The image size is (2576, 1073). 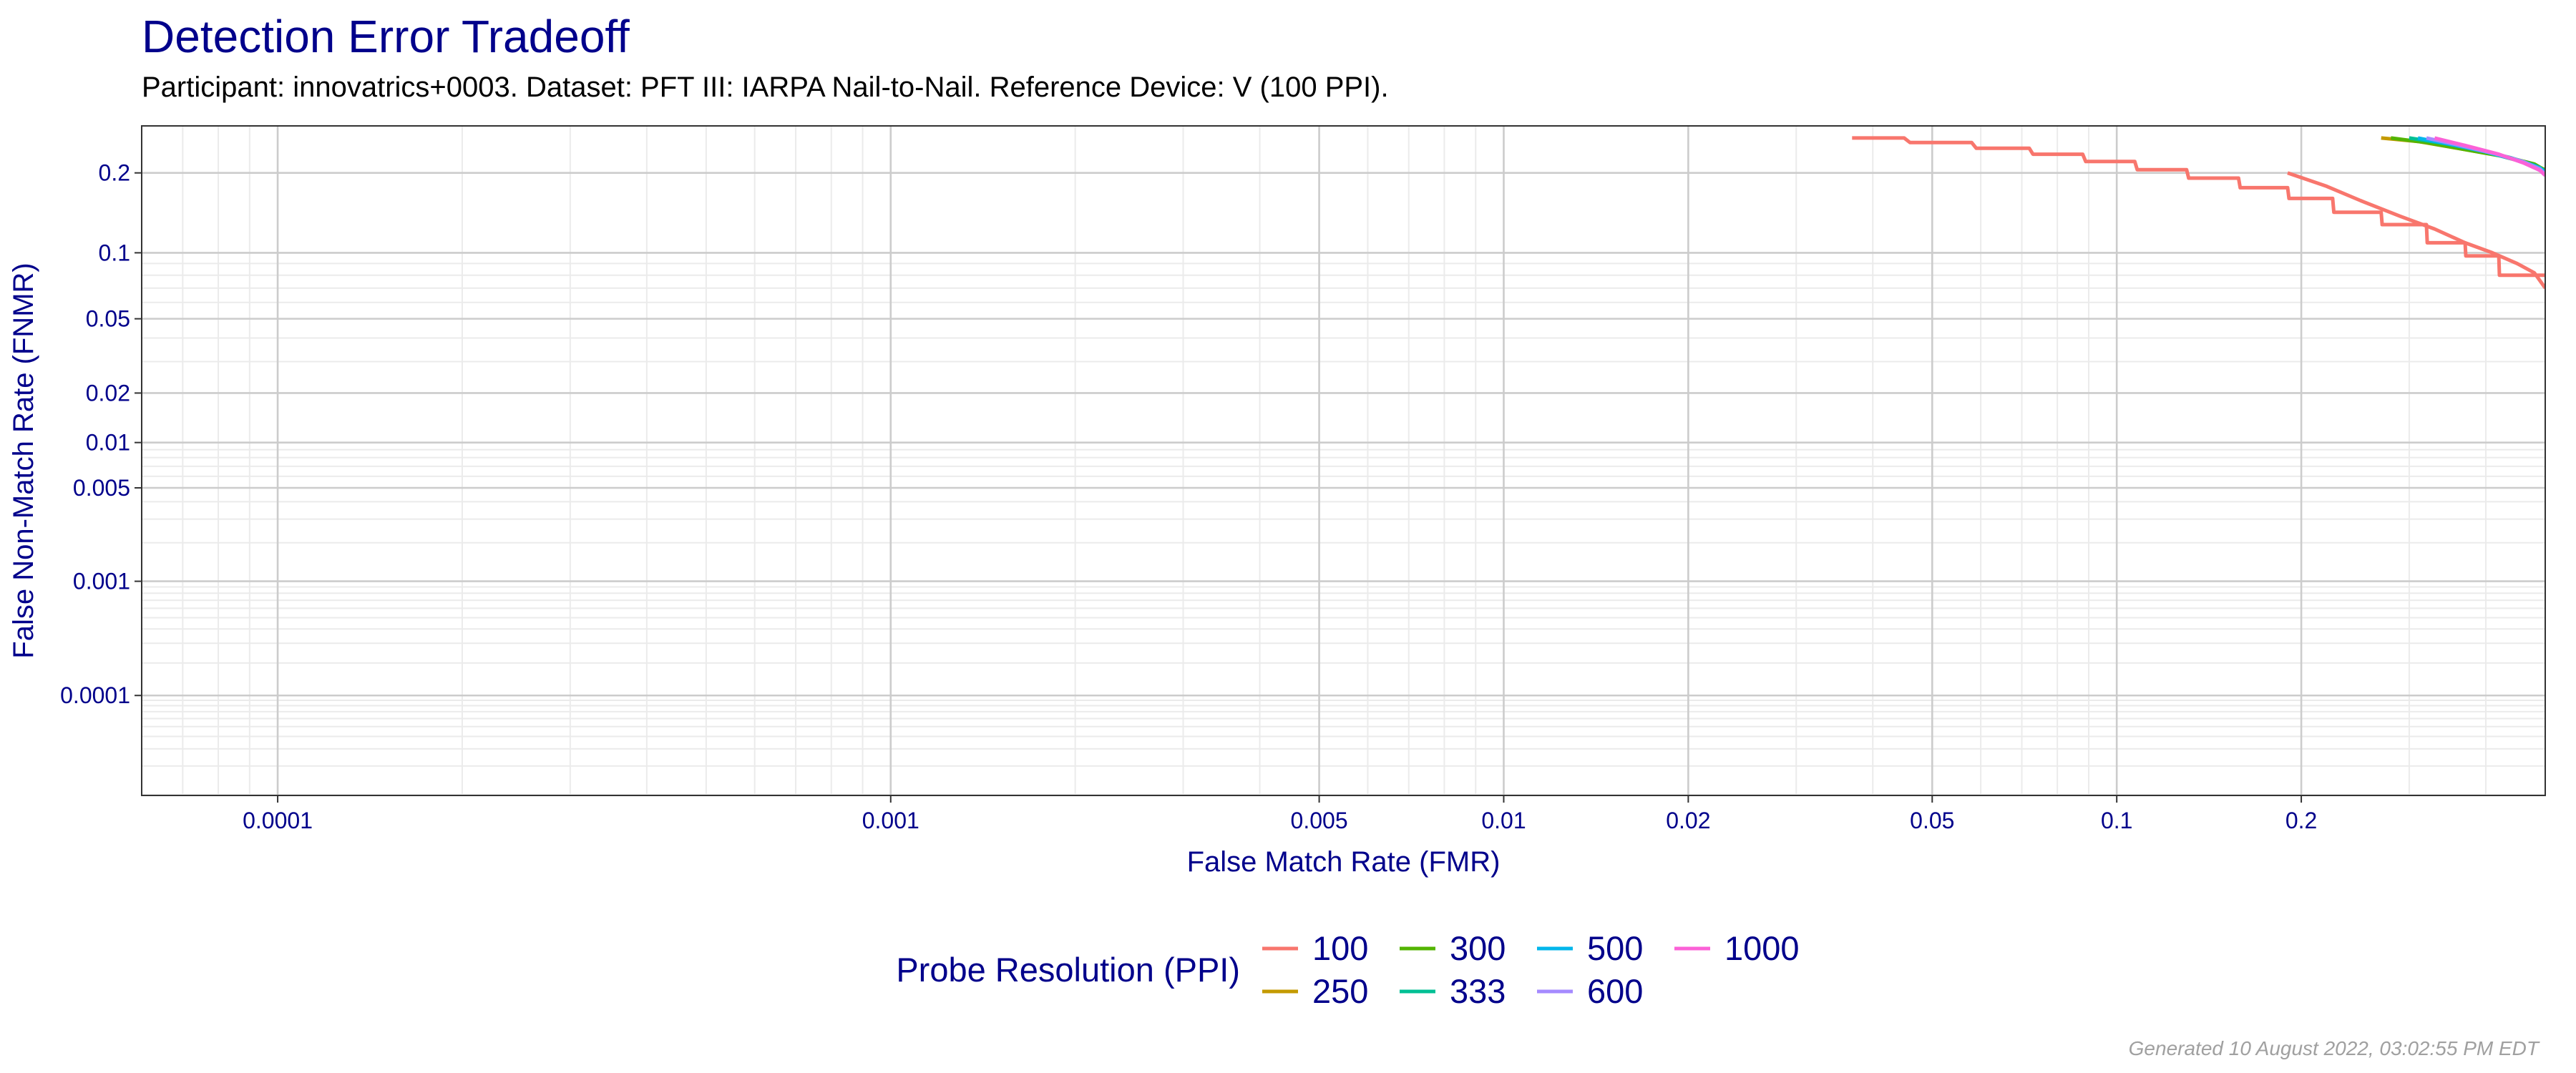 What do you see at coordinates (1340, 948) in the screenshot?
I see `legend-label-100: 100` at bounding box center [1340, 948].